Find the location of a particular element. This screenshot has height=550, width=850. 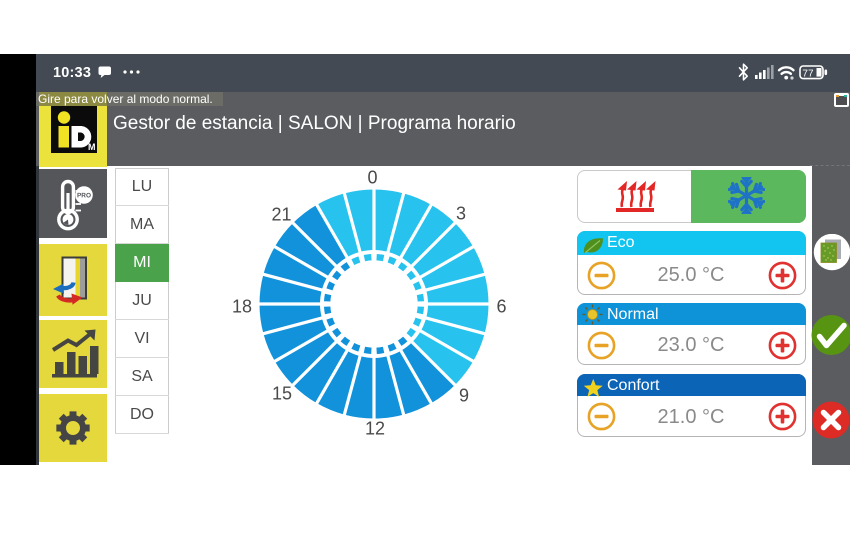

svg-text: 18 is located at coordinates (242, 307).